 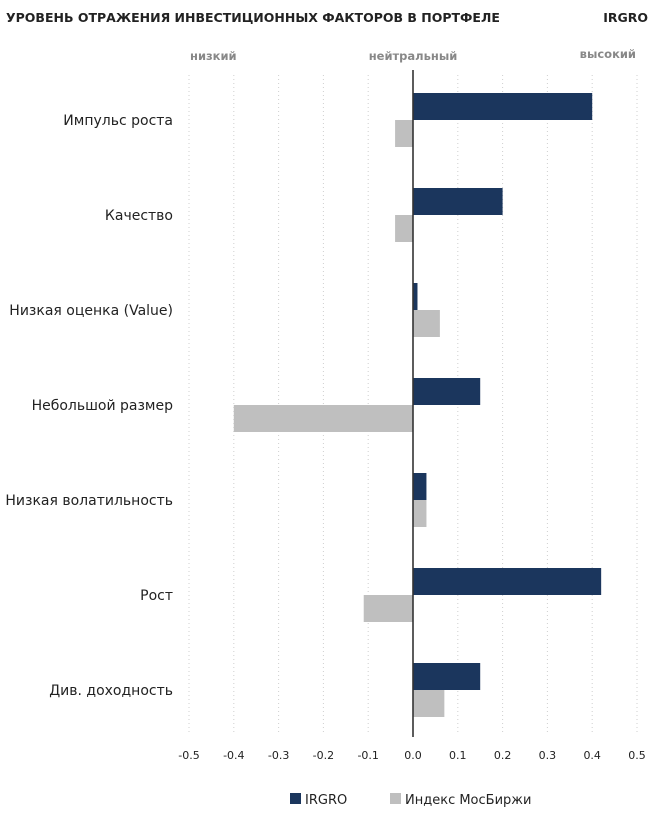 I want to click on category-label: Див. доходность, so click(x=111, y=691).